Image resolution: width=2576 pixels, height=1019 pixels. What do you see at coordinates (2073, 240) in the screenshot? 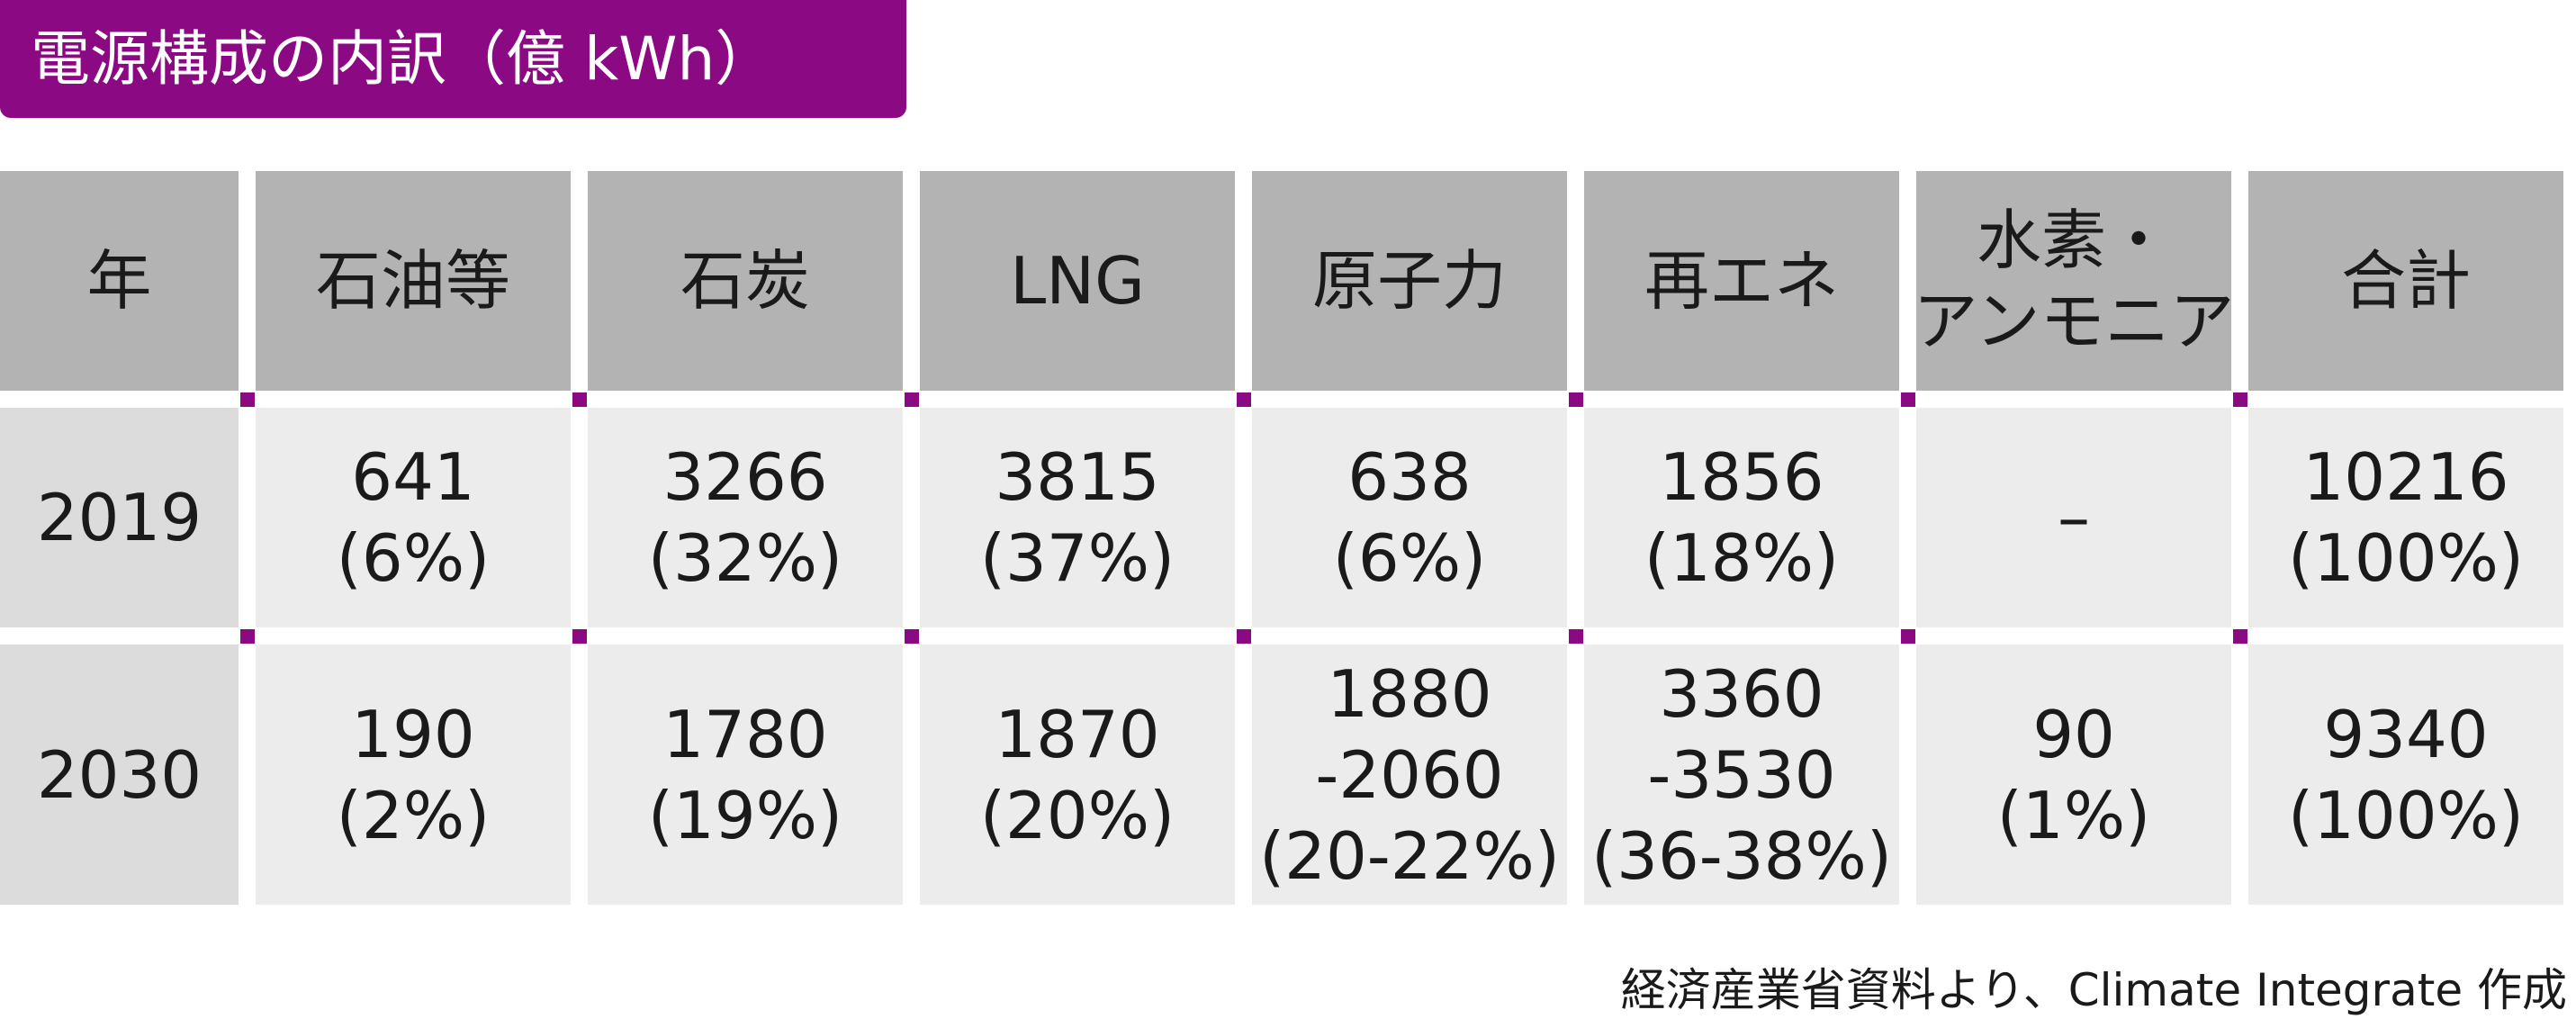
I see `cell-line: 水素・` at bounding box center [2073, 240].